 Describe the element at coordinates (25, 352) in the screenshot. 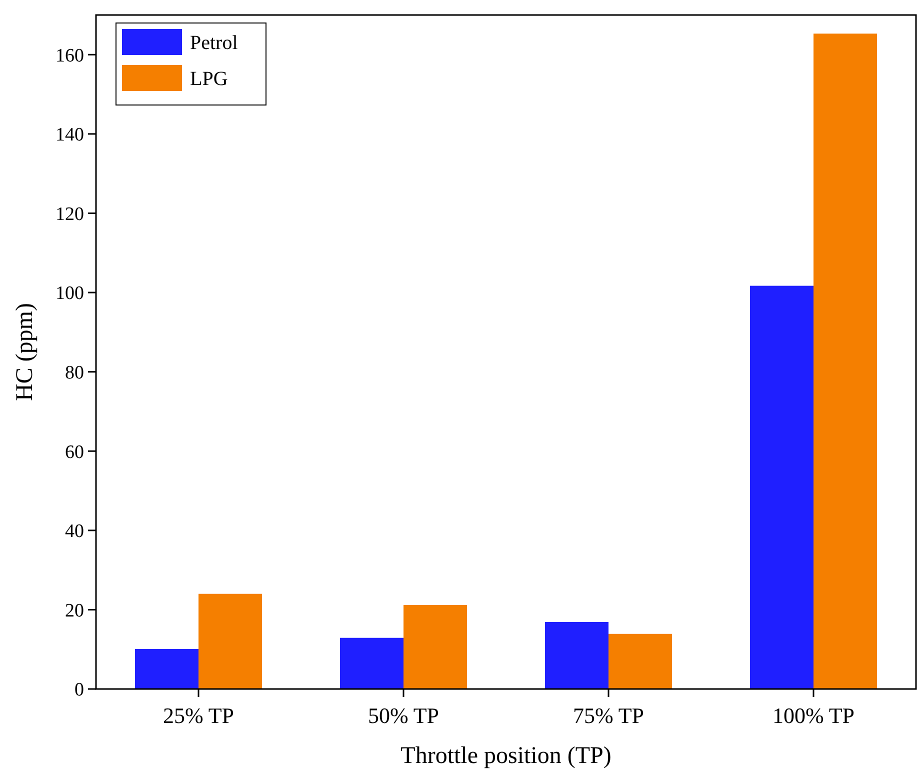

I see `y-axis-title: HC (ppm)` at that location.